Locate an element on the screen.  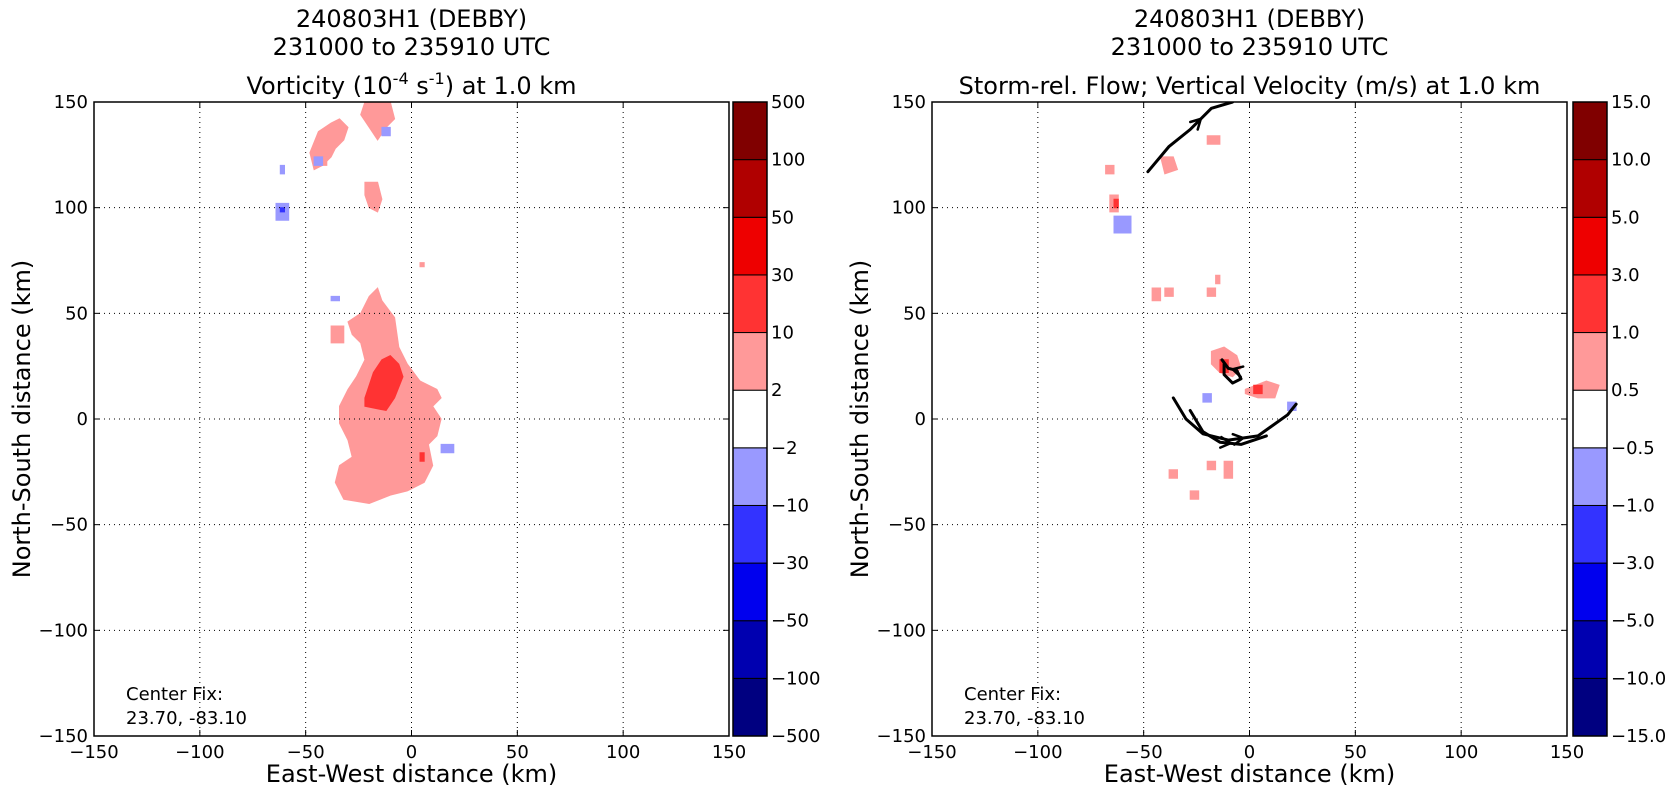
y-tick-label: −150 is located at coordinates (901, 736).